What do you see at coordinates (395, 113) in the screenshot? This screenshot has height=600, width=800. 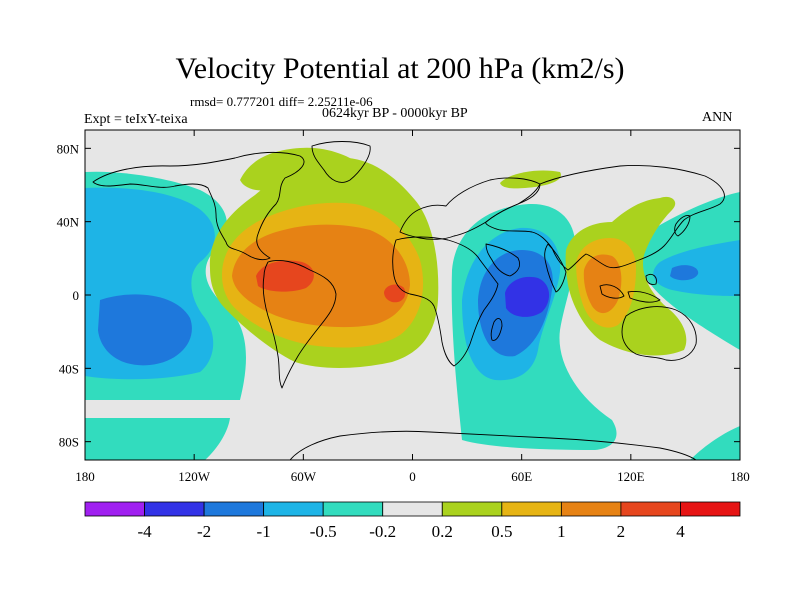 I see `period-label: 0624kyr BP - 0000kyr BP` at bounding box center [395, 113].